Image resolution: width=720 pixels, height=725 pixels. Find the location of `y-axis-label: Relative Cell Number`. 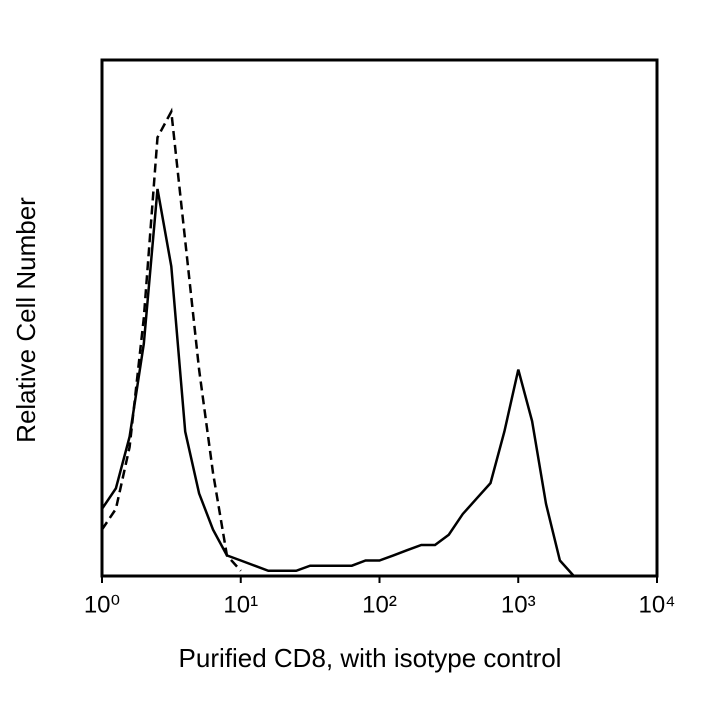

y-axis-label: Relative Cell Number is located at coordinates (26, 320).